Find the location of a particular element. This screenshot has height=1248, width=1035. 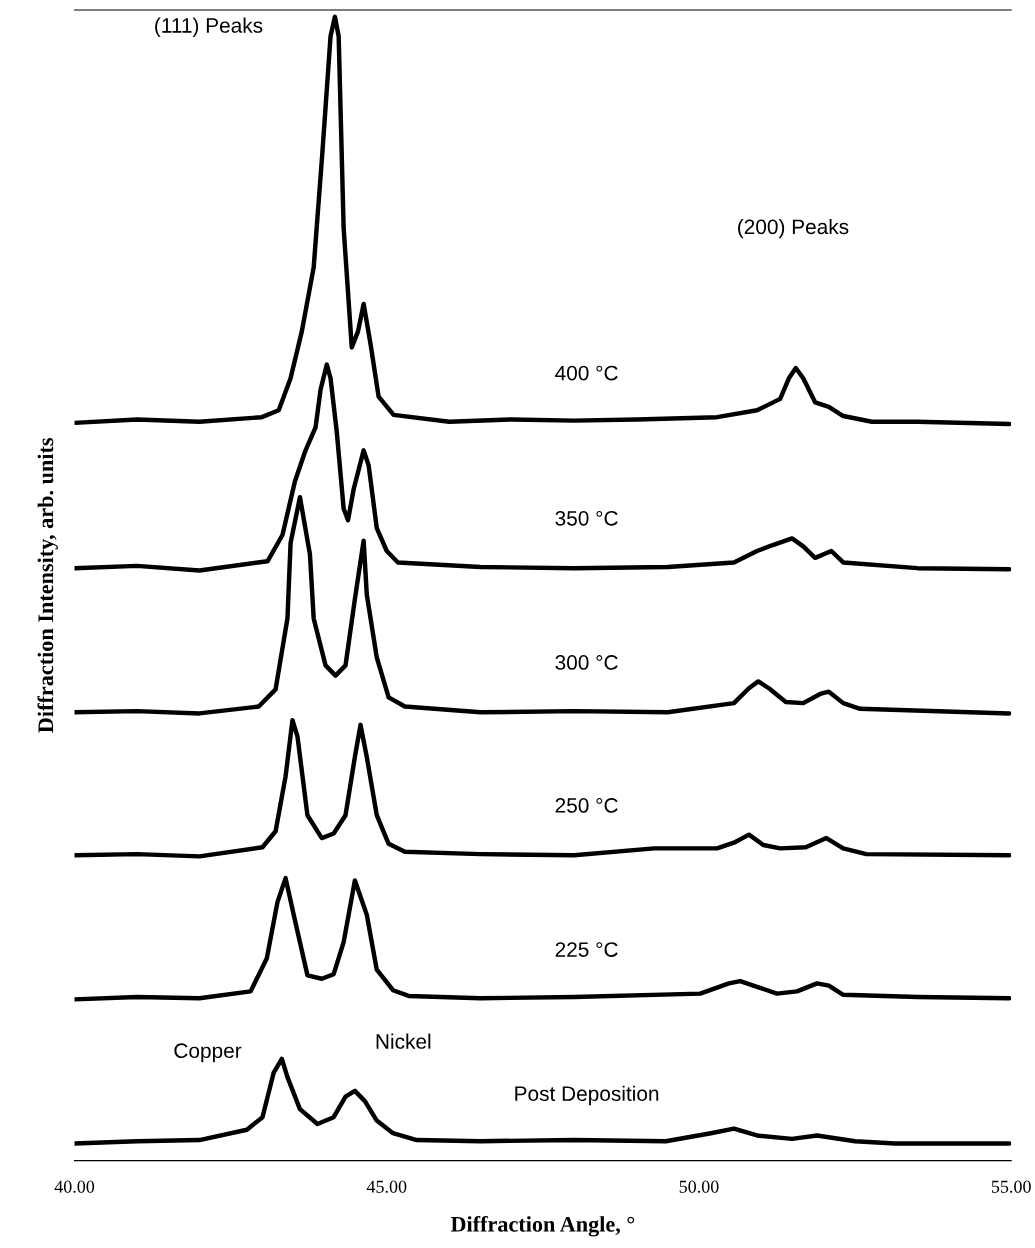

series-label: Post Deposition is located at coordinates (587, 1095).